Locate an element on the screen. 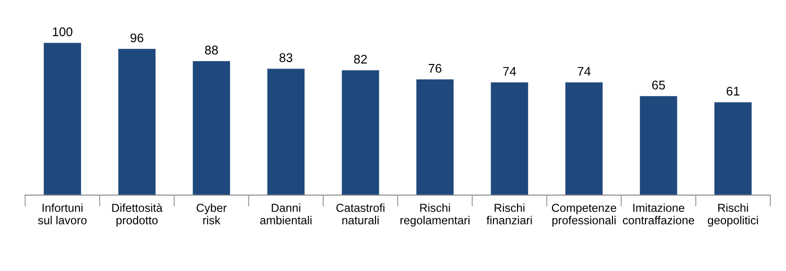 This screenshot has width=786, height=271. x-tick-label: Imitazione contraffazione is located at coordinates (658, 213).